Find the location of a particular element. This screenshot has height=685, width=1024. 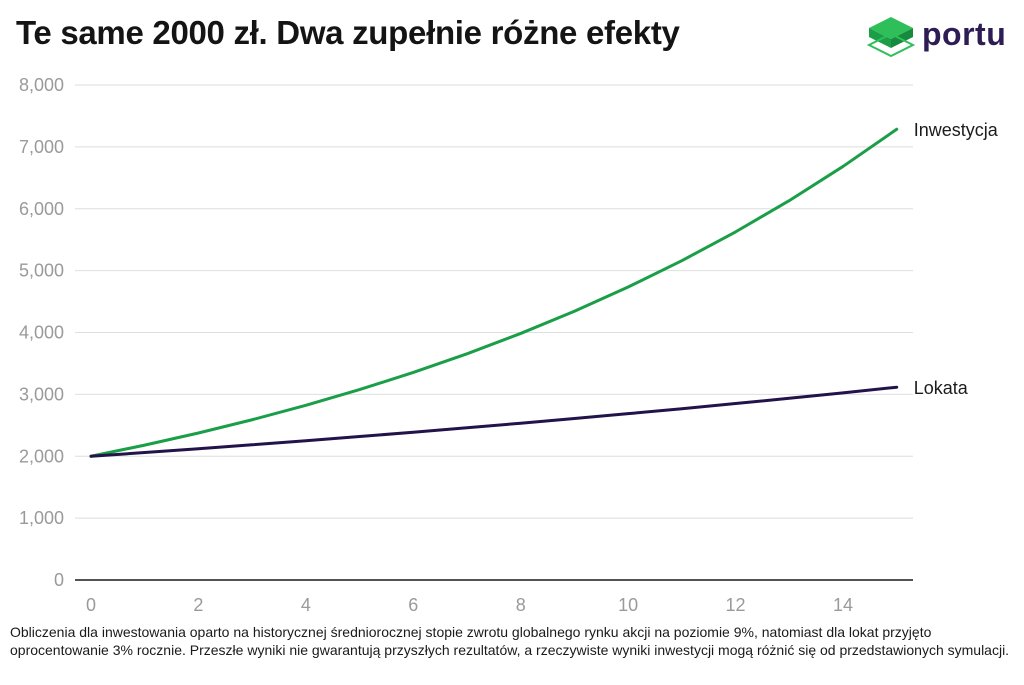

y-tick-label-7000: 7,000 is located at coordinates (41, 147).